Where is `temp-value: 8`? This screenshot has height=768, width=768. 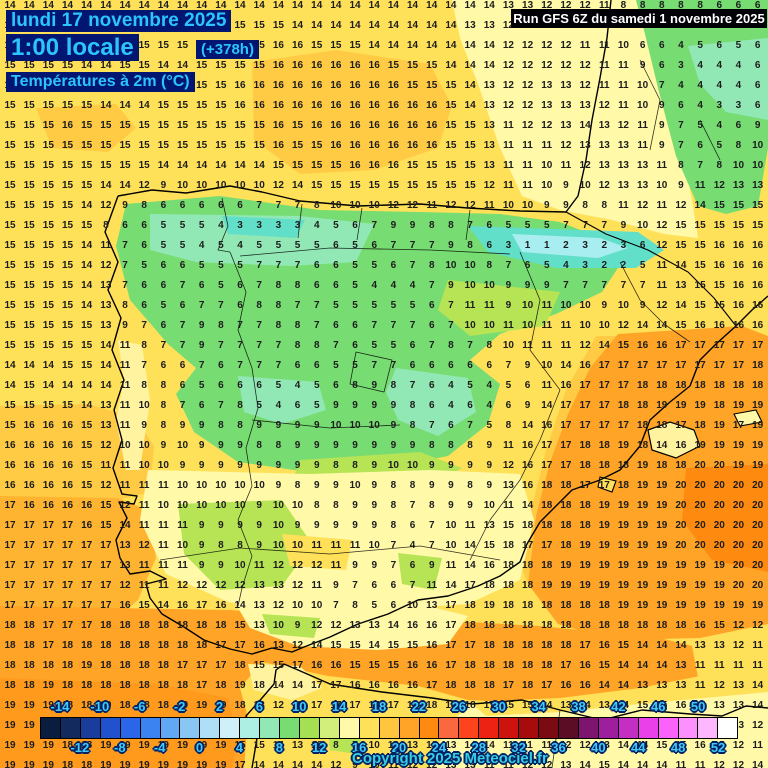 temp-value: 8 is located at coordinates (451, 225).